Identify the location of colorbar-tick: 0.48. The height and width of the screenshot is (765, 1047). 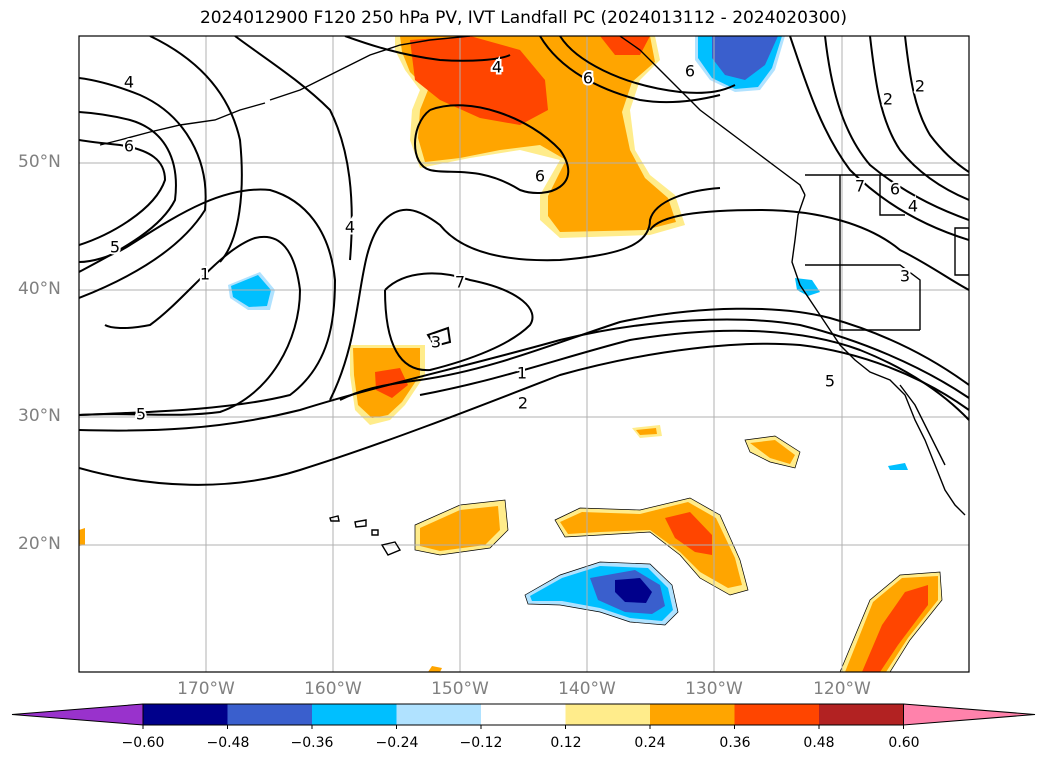
(819, 743).